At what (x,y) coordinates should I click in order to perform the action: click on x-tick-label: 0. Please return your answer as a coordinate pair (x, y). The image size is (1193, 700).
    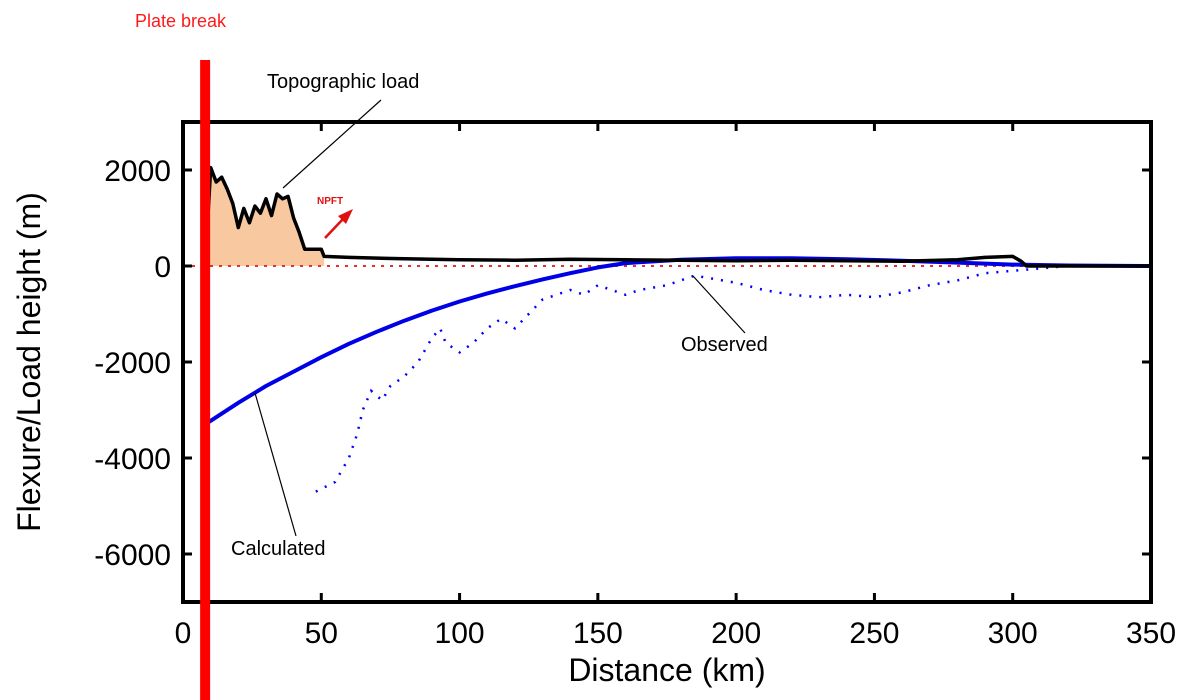
    Looking at the image, I should click on (183, 633).